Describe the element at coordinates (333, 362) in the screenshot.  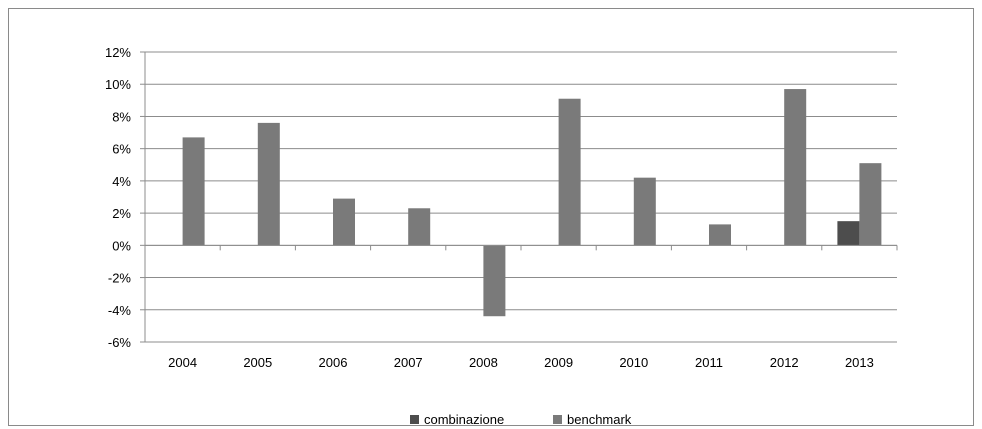
I see `x-tick-label: 2006` at that location.